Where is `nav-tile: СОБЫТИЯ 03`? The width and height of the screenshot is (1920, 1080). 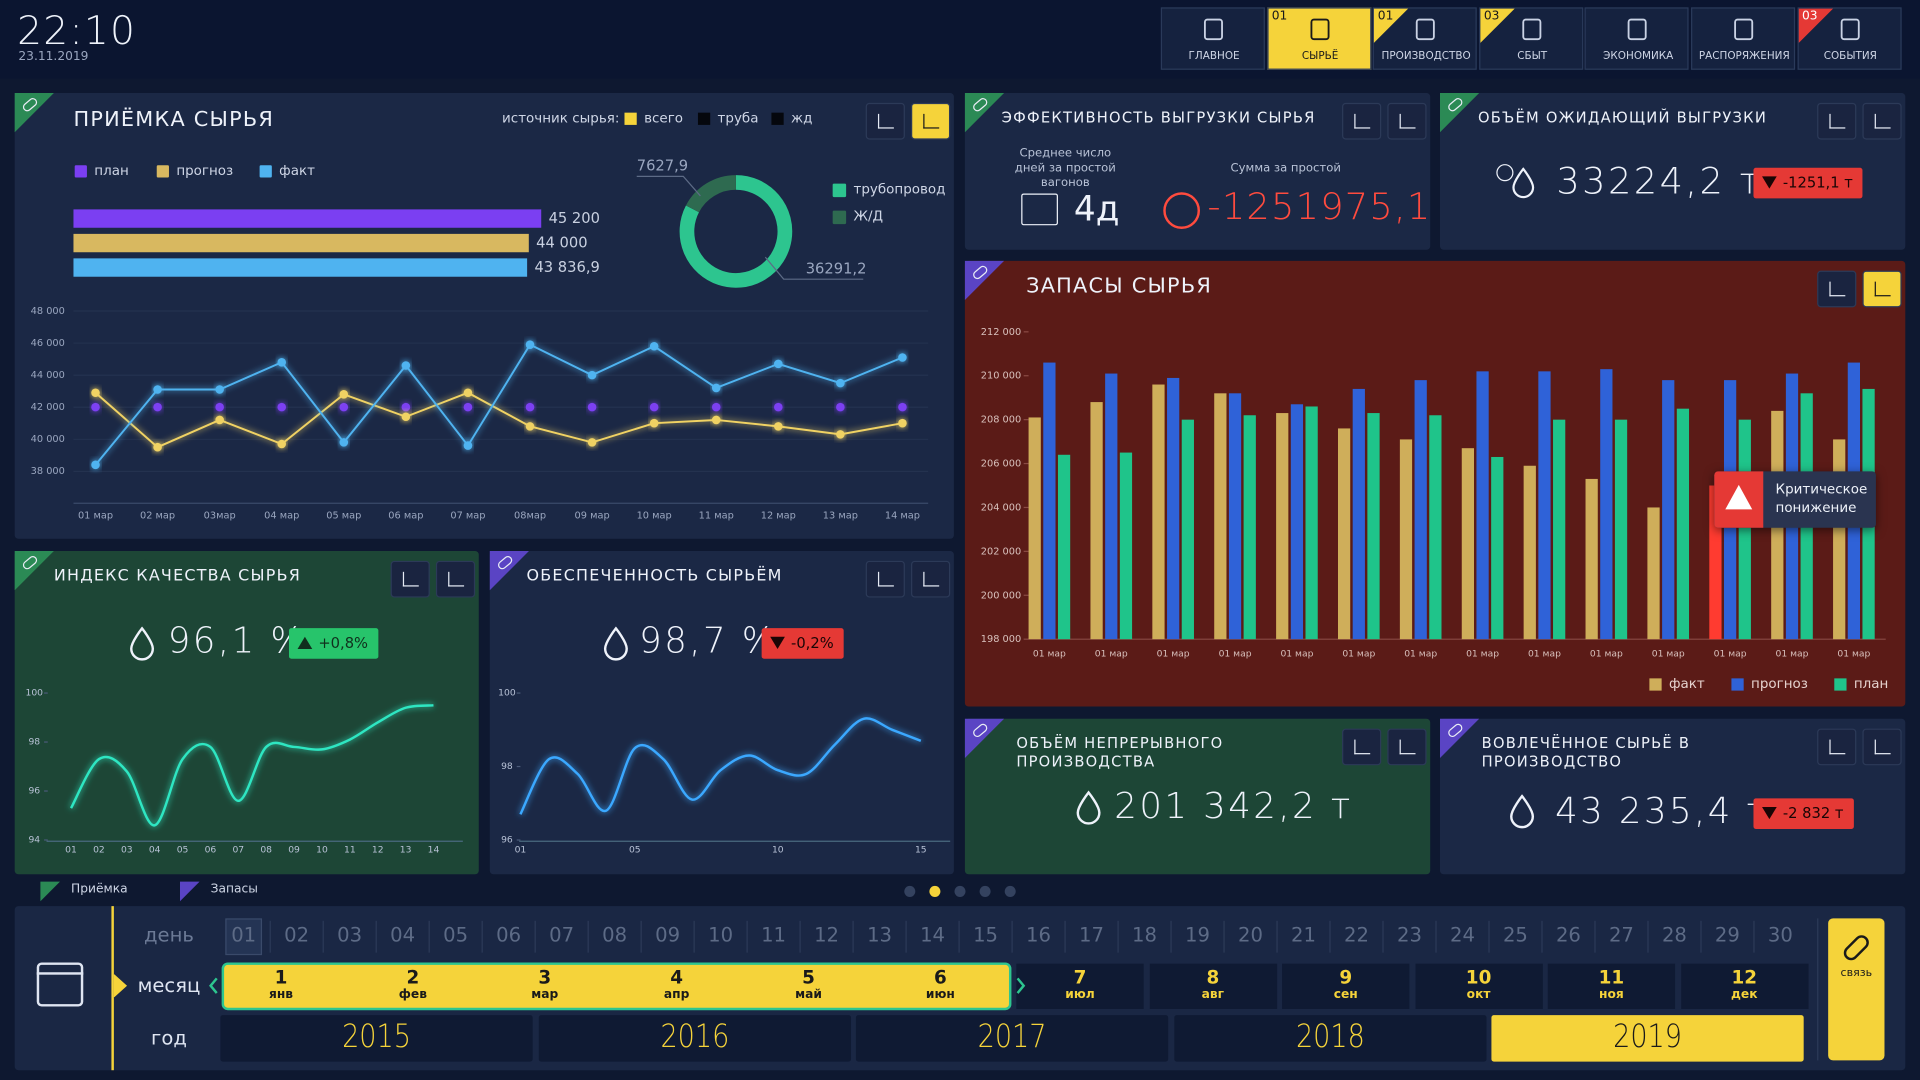
nav-tile: СОБЫТИЯ 03 is located at coordinates (1849, 38).